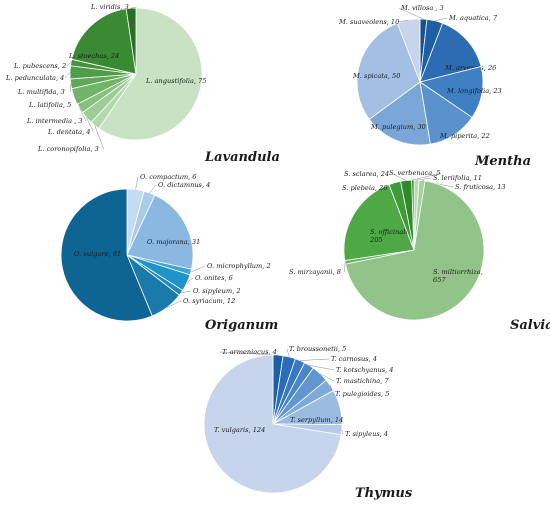 This screenshot has width=550, height=505. I want to click on label-t-vulgaris: T. vulgaris, 124, so click(239, 430).